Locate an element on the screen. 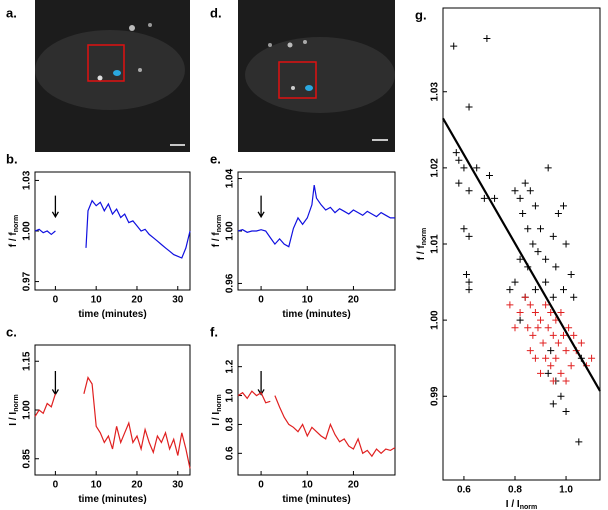  x-axis-label-main: time (minutes) is located at coordinates (316, 314).